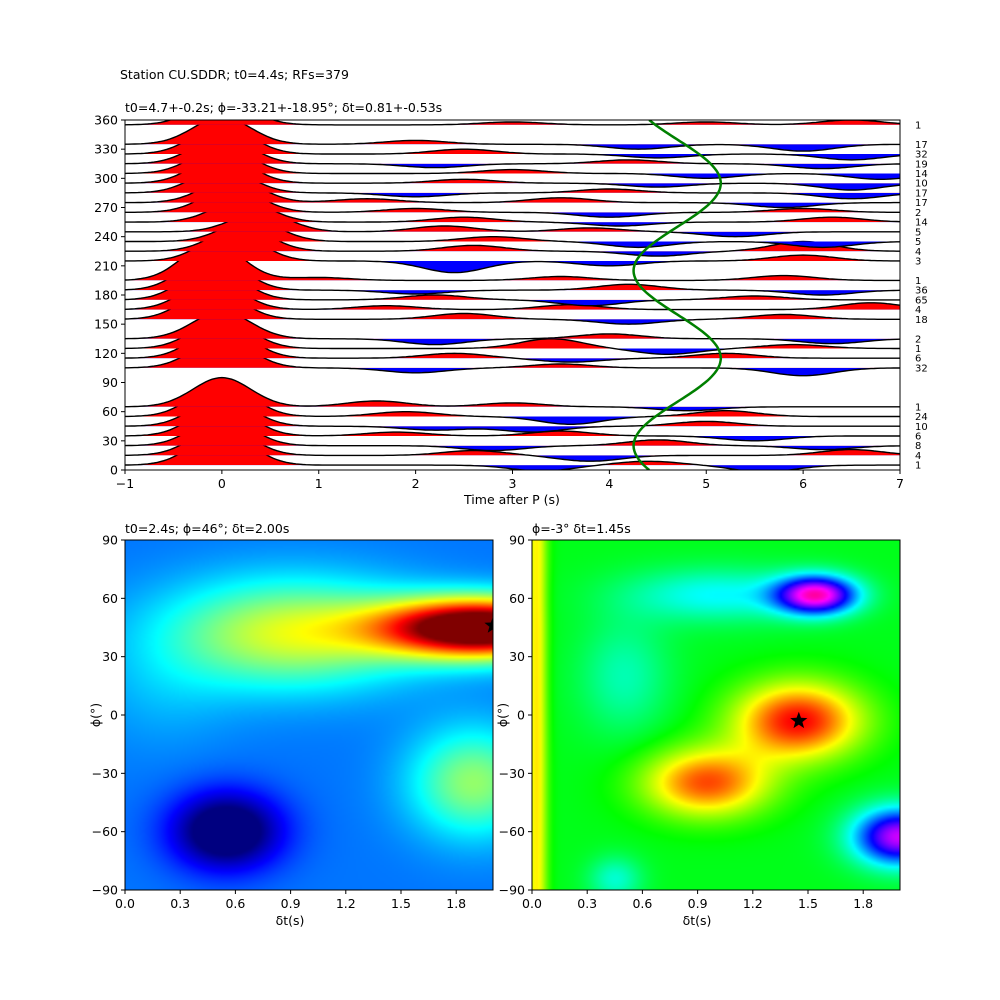  Describe the element at coordinates (106, 265) in the screenshot. I see `rf-y-tick-label: 210` at that location.